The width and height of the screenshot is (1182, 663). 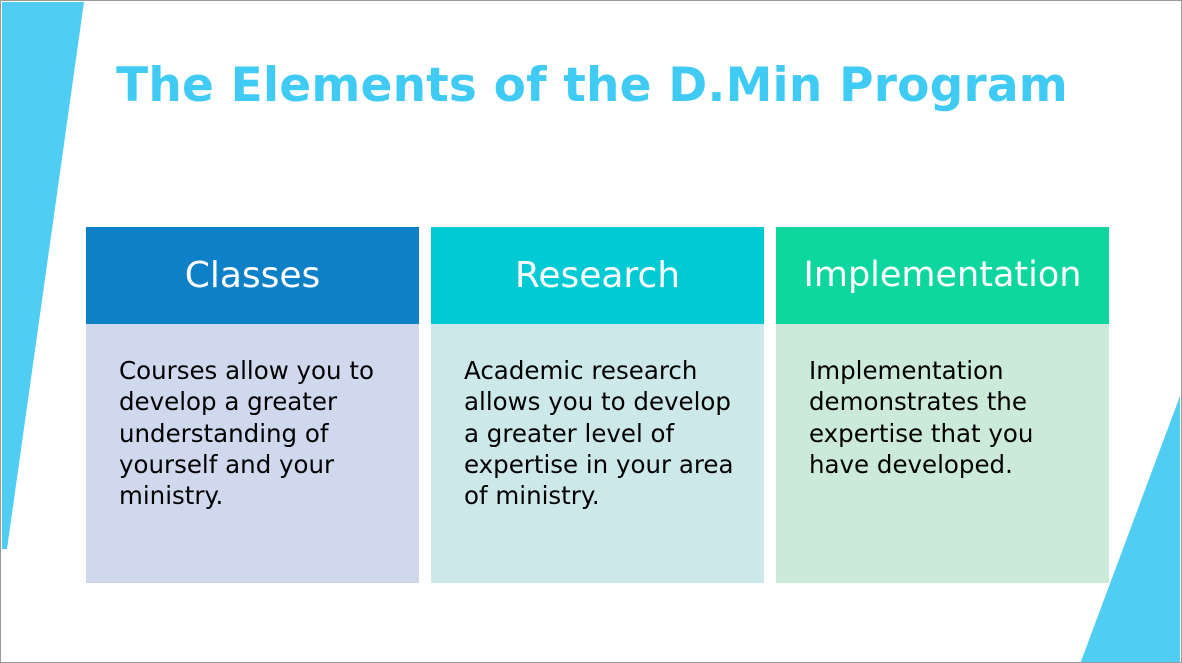 What do you see at coordinates (597, 275) in the screenshot?
I see `column-header-research: Research` at bounding box center [597, 275].